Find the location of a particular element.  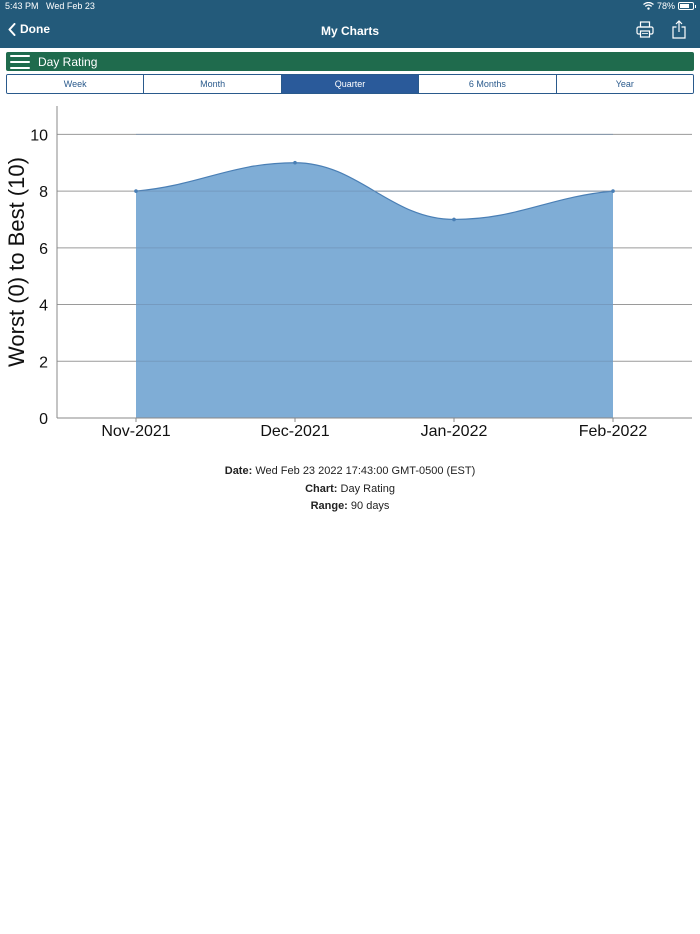

x-tick-label: Jan-2022 is located at coordinates (454, 431).